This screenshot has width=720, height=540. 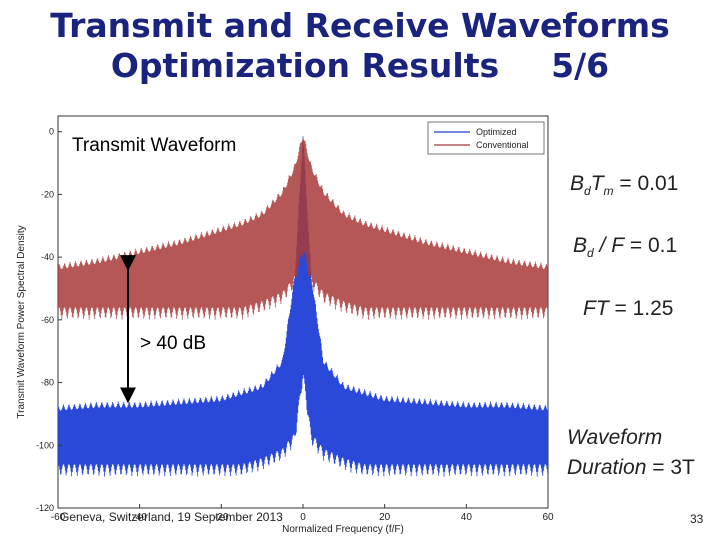 What do you see at coordinates (45, 508) in the screenshot?
I see `y-tick-label: -120` at bounding box center [45, 508].